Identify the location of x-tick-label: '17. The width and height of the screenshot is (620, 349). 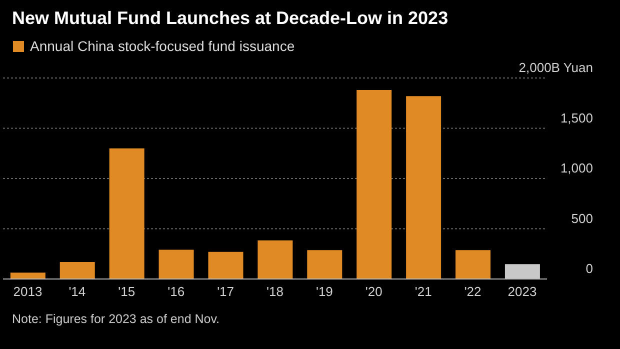
(225, 292).